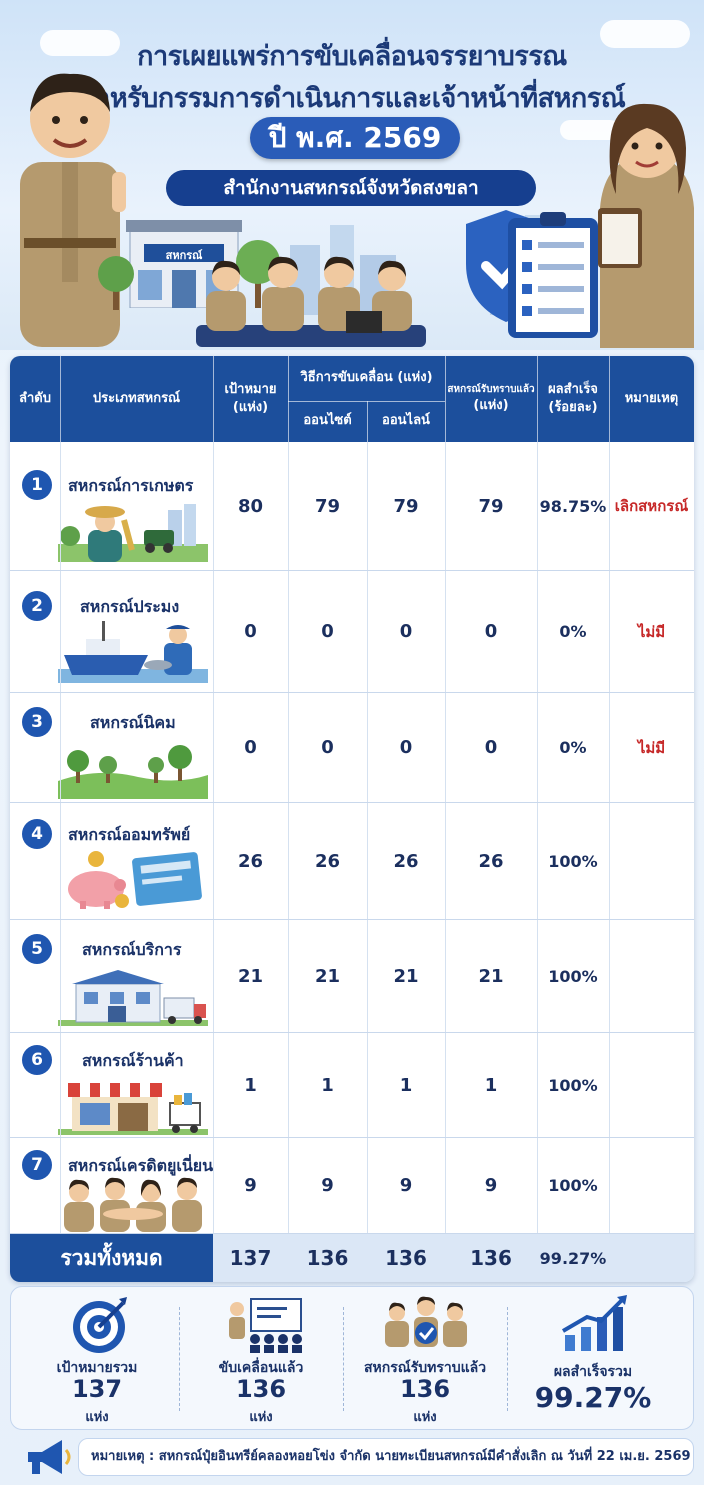  Describe the element at coordinates (37, 1060) in the screenshot. I see `row-number-badge: 6` at that location.